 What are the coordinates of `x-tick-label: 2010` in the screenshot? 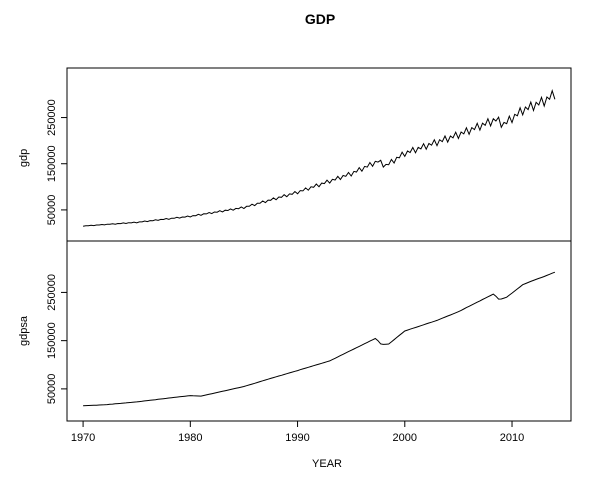 It's located at (512, 438).